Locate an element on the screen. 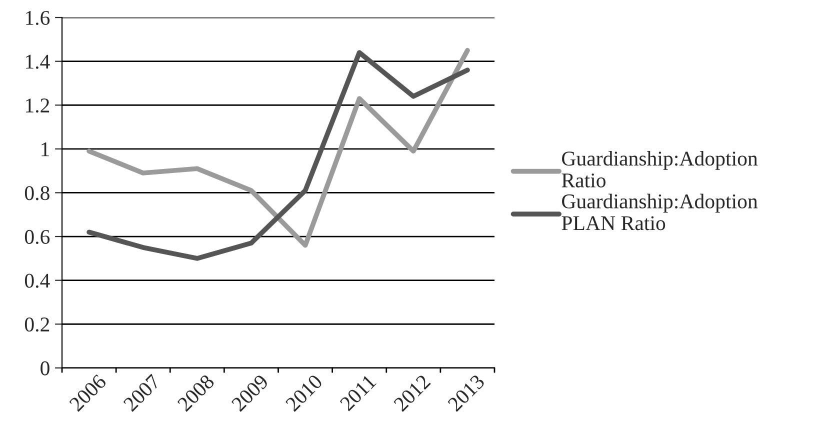 This screenshot has width=816, height=438. y-tick-label: 0.6 is located at coordinates (37, 237).